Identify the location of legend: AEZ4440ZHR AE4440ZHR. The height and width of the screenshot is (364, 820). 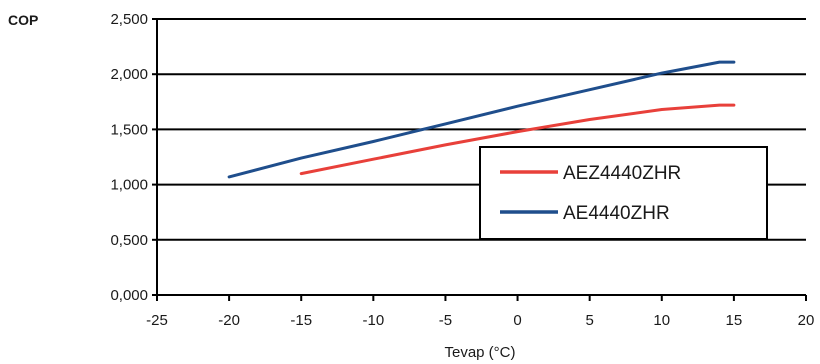
(623, 193).